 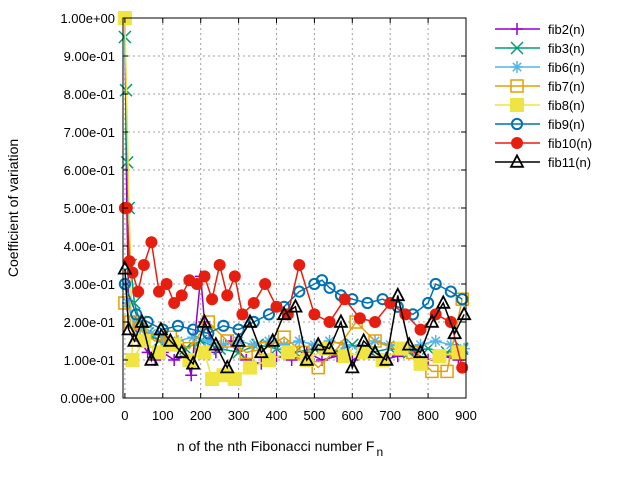 I want to click on legend-label: fib2(n), so click(x=566, y=29).